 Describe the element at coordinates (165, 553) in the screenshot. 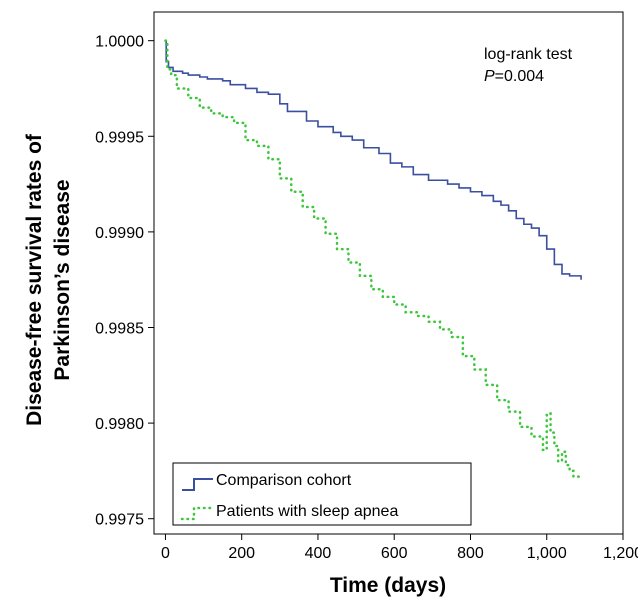

I see `x-tick-label: 0` at that location.